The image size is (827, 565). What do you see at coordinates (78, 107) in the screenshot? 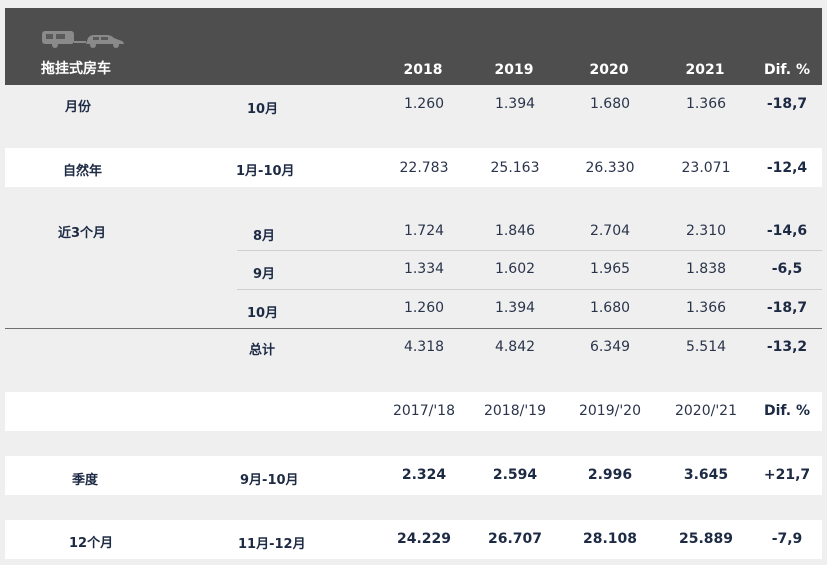
I see `row-label: 月份` at bounding box center [78, 107].